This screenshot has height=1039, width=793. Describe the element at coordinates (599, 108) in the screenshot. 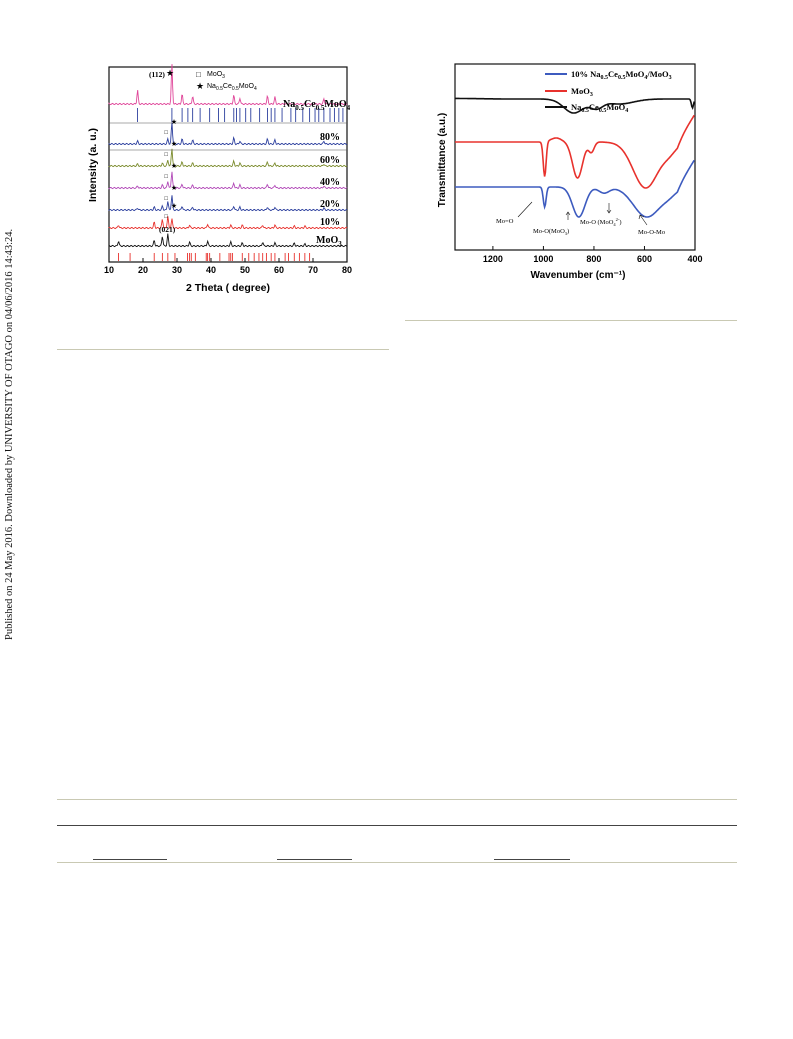

I see `ftir-legend-nacemoo: Na0.5Ce0.5MoO4` at that location.